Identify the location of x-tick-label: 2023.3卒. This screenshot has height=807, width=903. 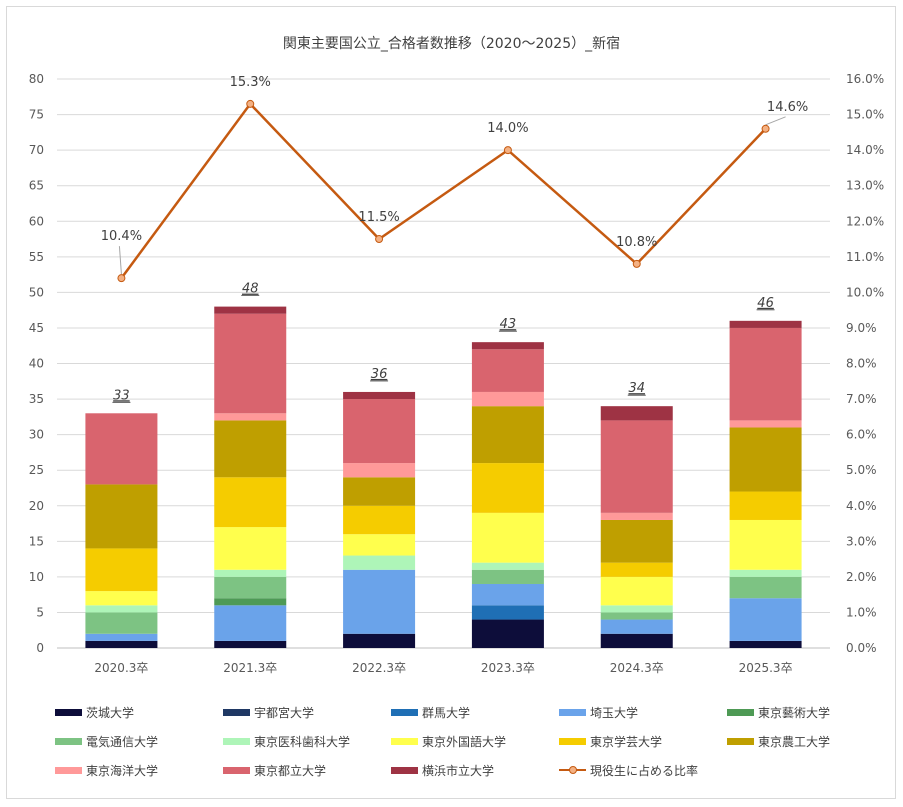
(508, 668).